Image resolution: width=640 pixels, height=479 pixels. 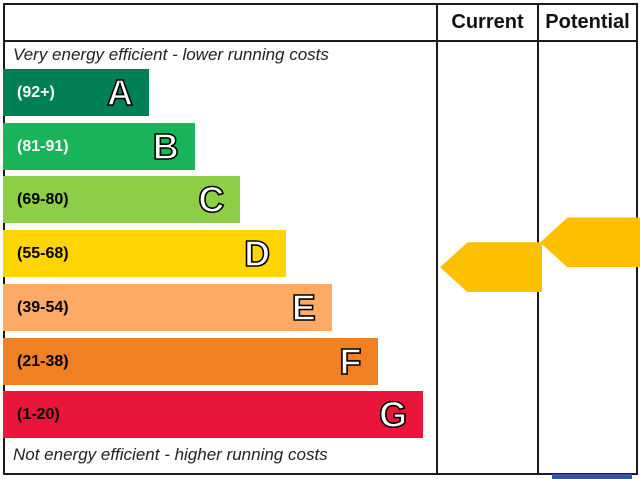 What do you see at coordinates (587, 22) in the screenshot?
I see `potential-header: Potential` at bounding box center [587, 22].